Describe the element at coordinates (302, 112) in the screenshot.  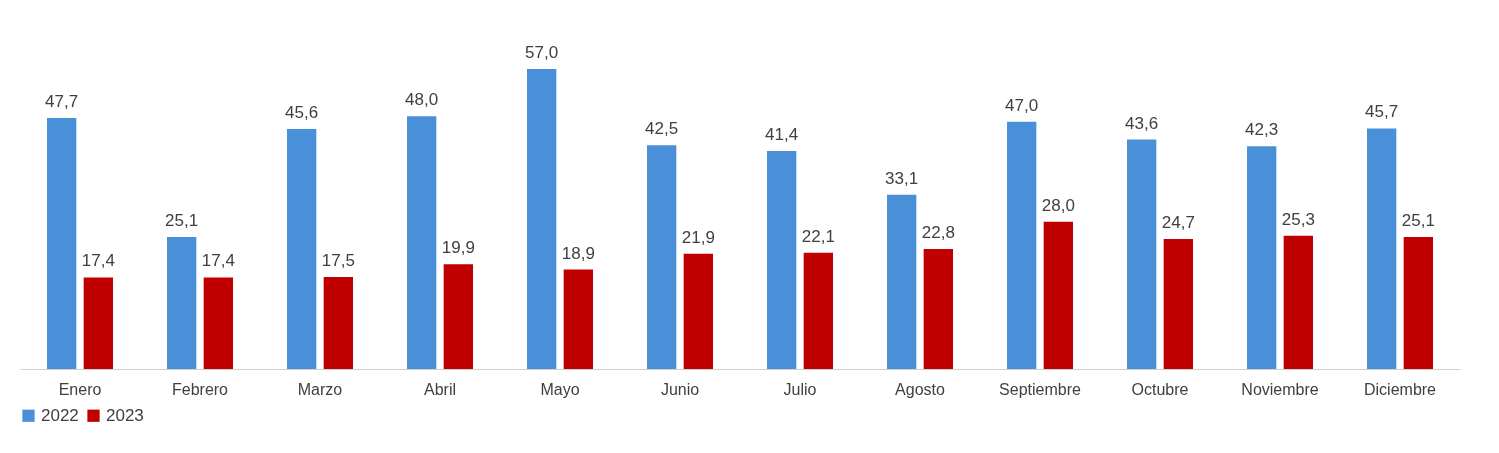
I see `data-label: 45,6` at that location.